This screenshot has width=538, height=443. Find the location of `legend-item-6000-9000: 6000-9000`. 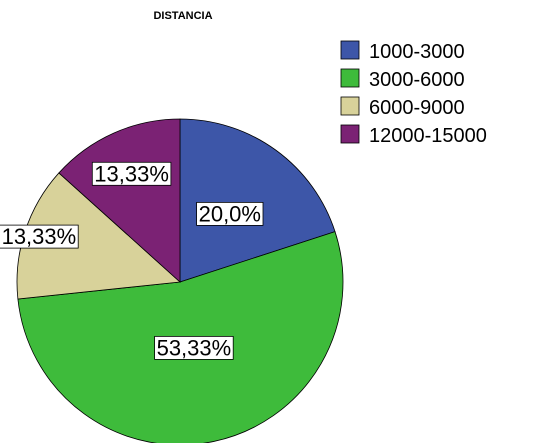

legend-item-6000-9000: 6000-9000 is located at coordinates (402, 107).